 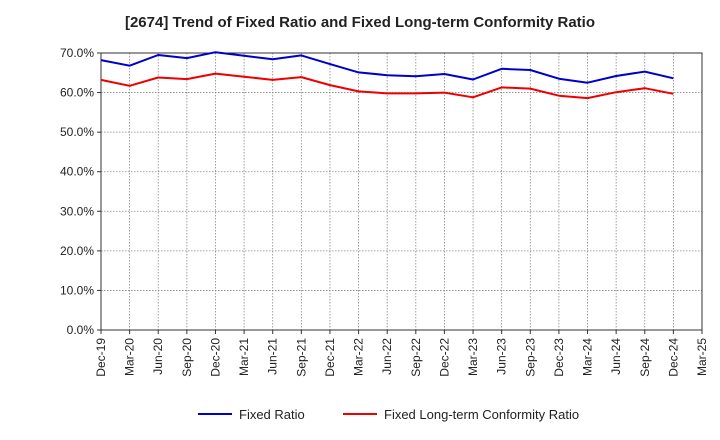 What do you see at coordinates (387, 67) in the screenshot?
I see `series-line-fixed-ratio` at bounding box center [387, 67].